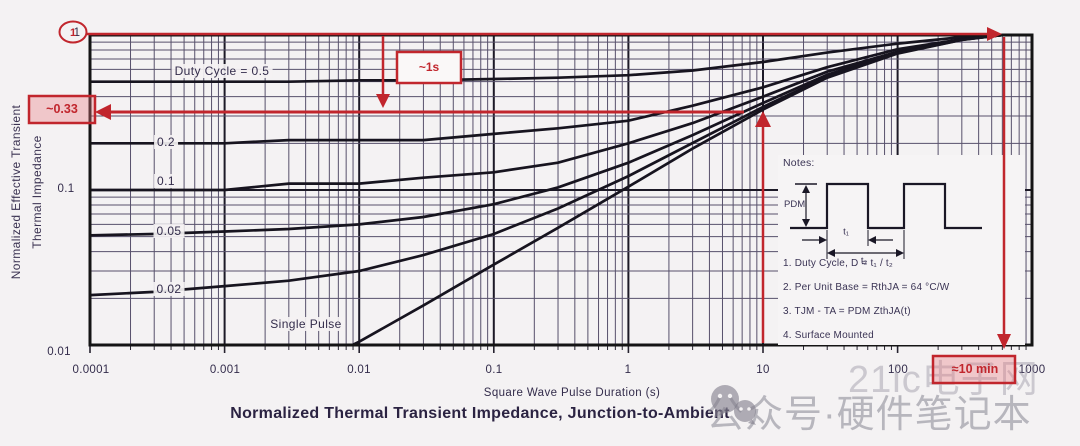 The width and height of the screenshot is (1080, 446). Describe the element at coordinates (166, 142) in the screenshot. I see `curve-label-duty-0.2: 0.2` at that location.